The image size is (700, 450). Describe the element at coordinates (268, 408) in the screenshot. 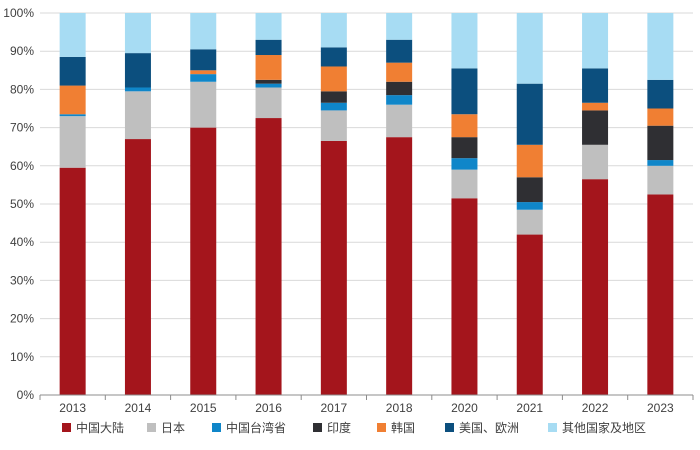

I see `x-tick-label: 2016` at that location.